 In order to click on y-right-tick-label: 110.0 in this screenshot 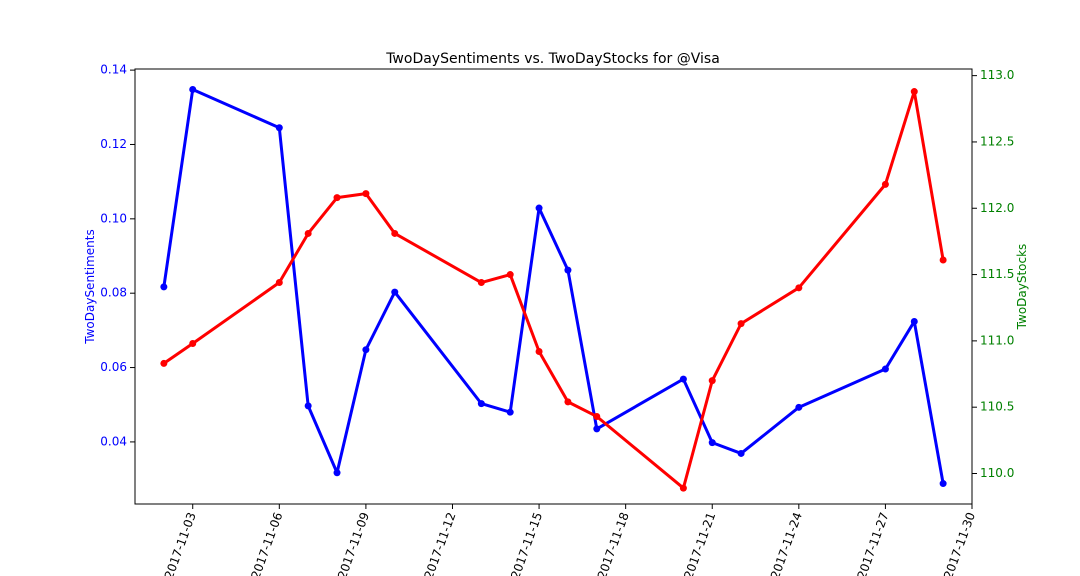, I will do `click(997, 473)`.